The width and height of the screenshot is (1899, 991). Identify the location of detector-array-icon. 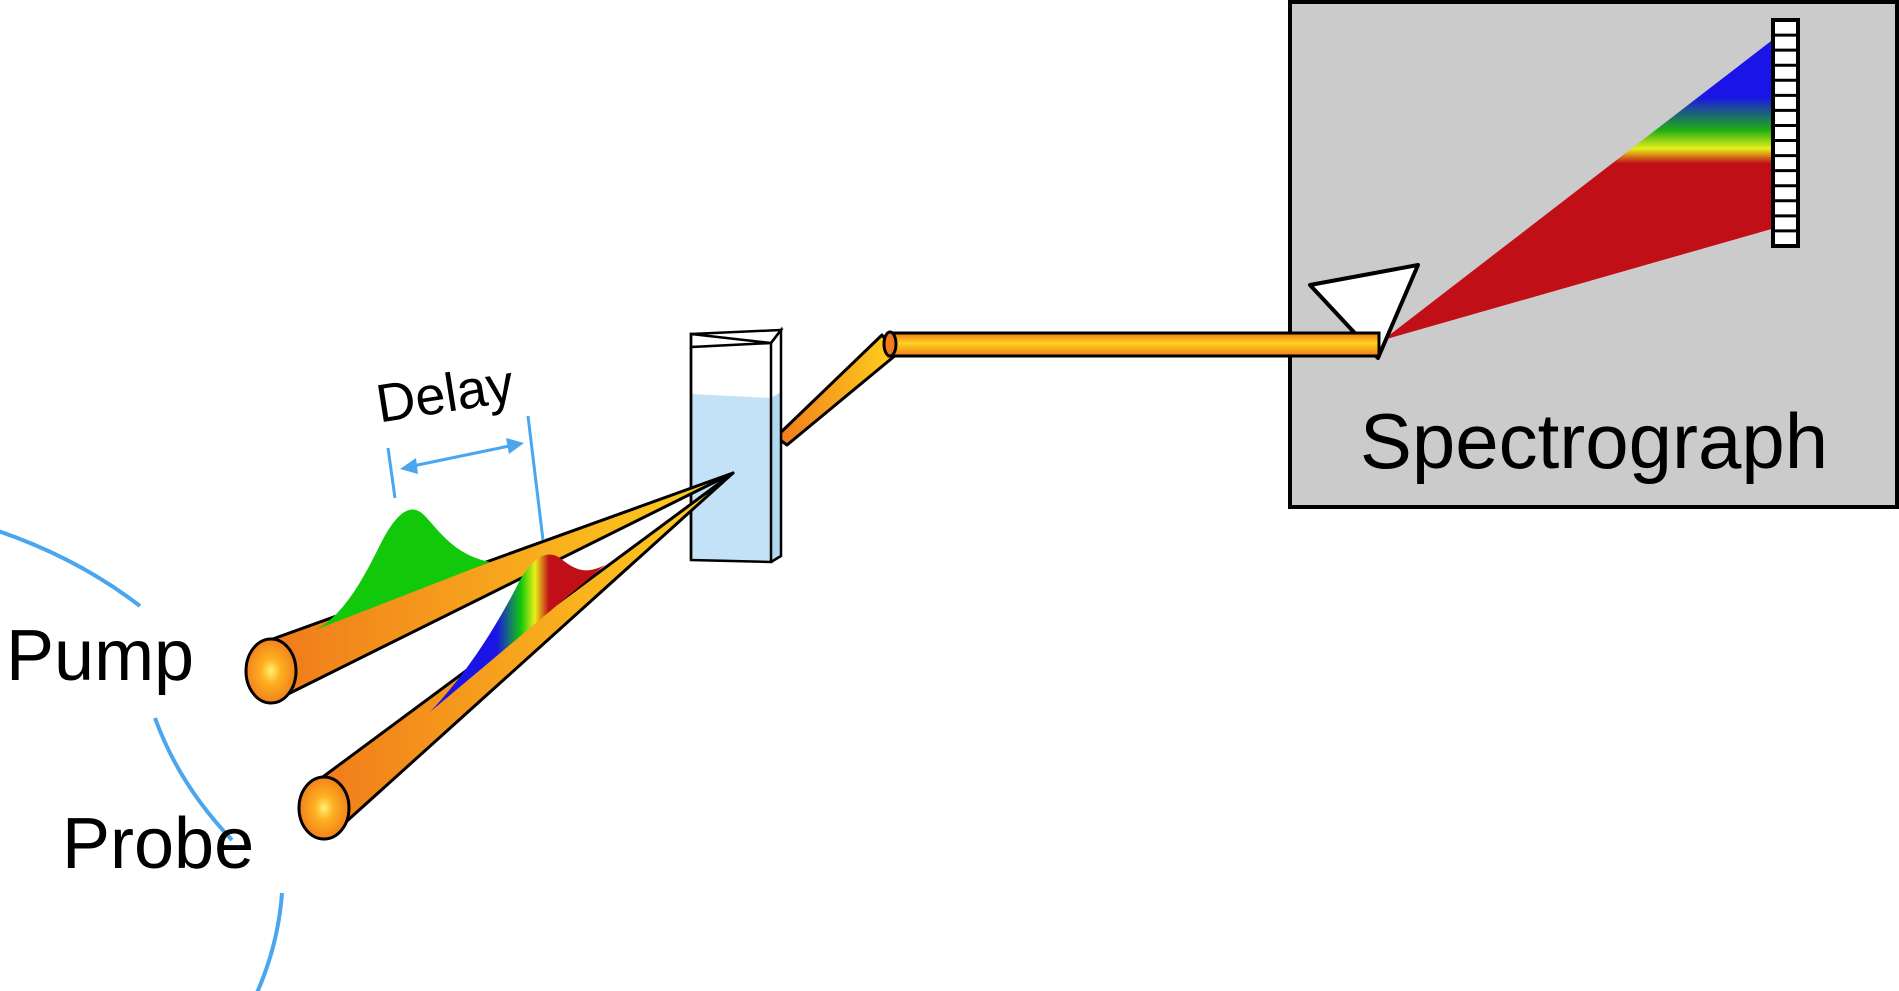
(1785, 133).